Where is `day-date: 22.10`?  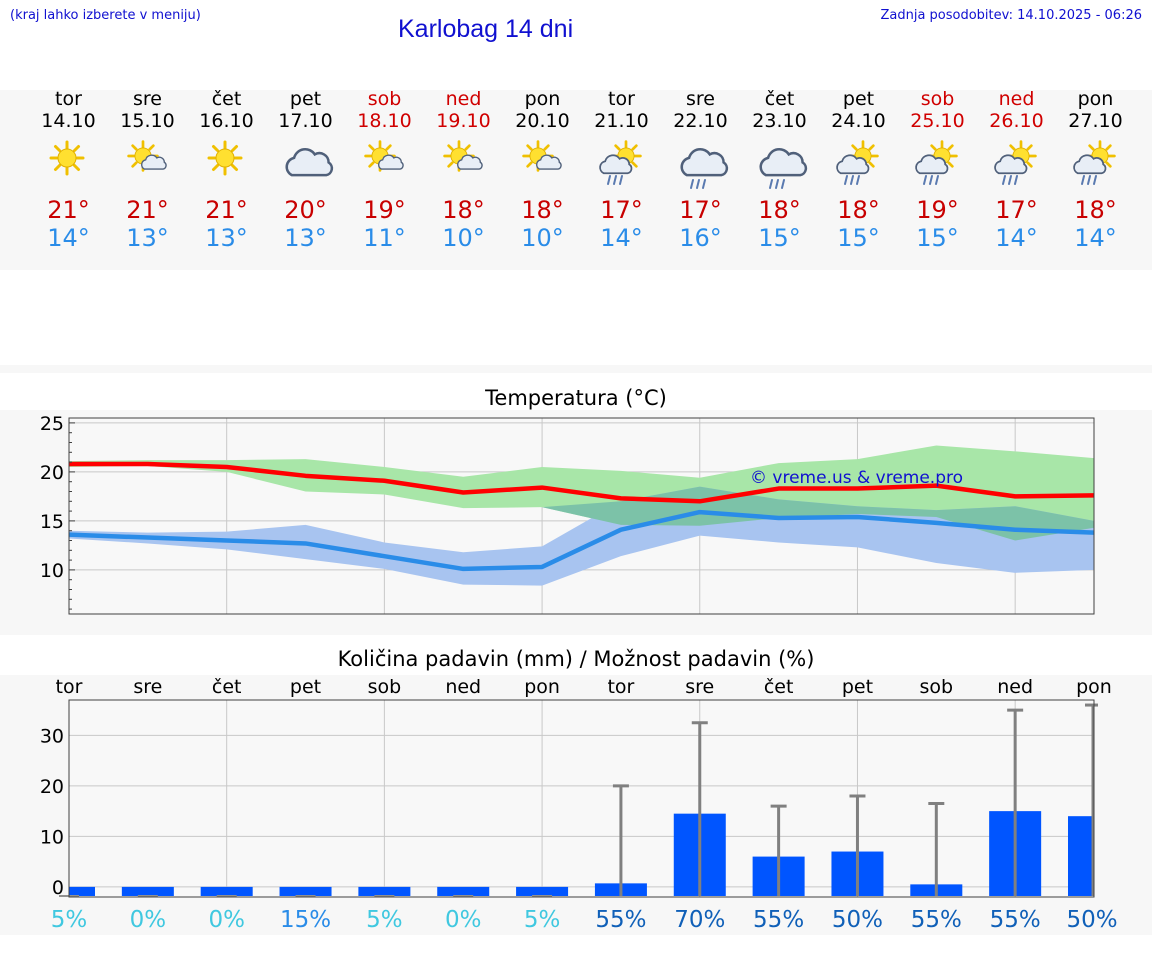
day-date: 22.10 is located at coordinates (700, 121).